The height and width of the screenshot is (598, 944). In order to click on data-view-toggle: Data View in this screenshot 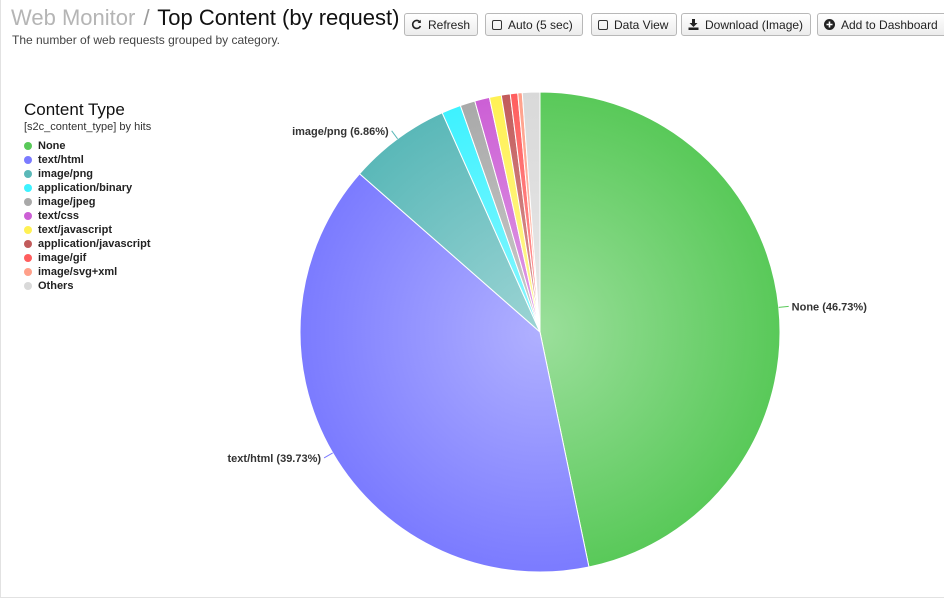, I will do `click(634, 24)`.